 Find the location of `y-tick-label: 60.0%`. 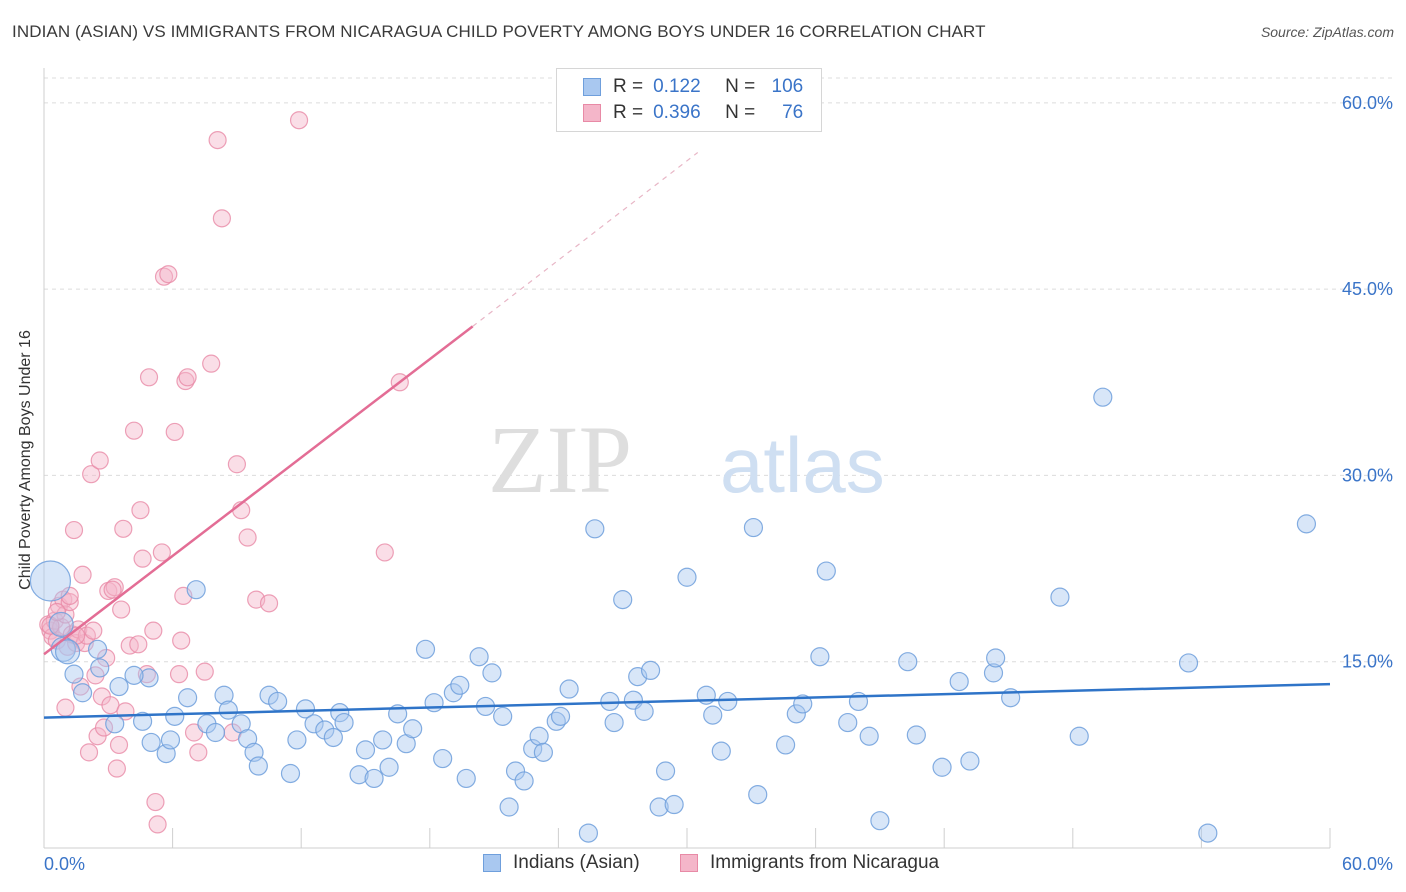

y-tick-label: 60.0% is located at coordinates (1367, 103).